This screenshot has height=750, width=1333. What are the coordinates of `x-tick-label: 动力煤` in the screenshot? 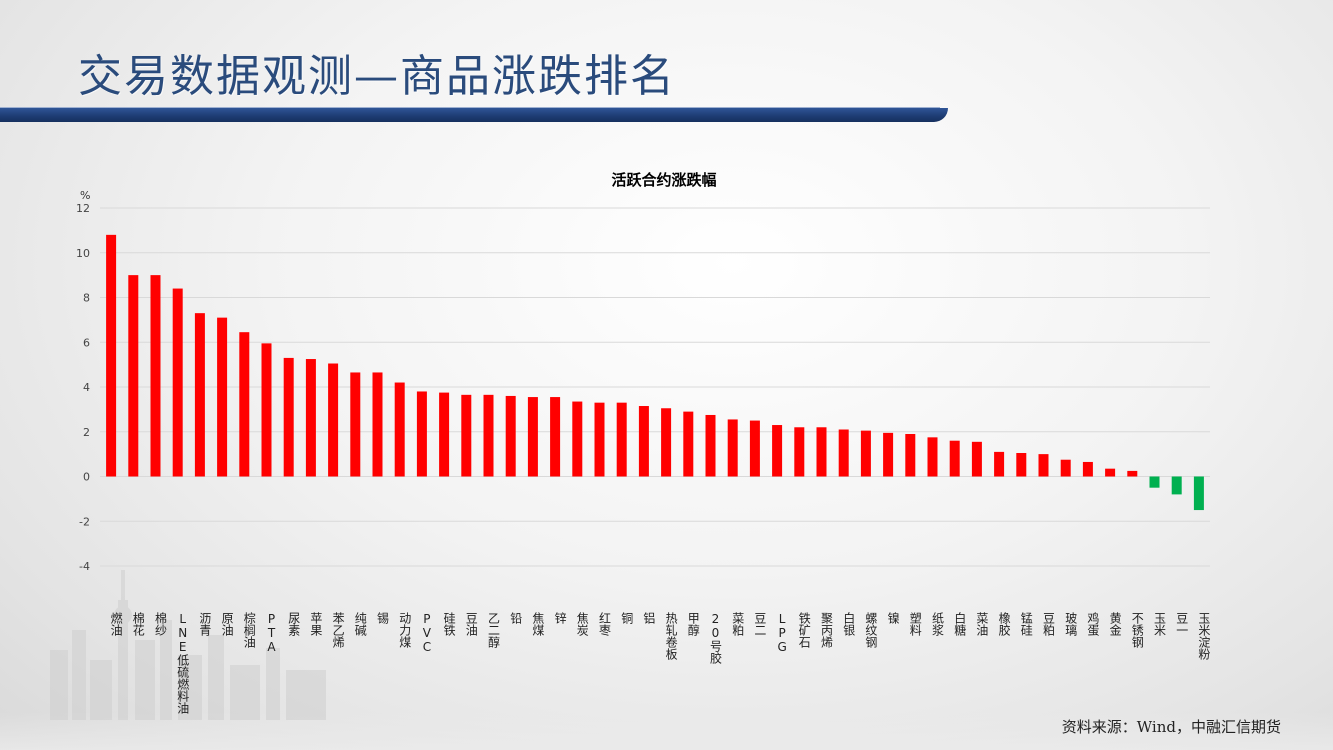 It's located at (405, 630).